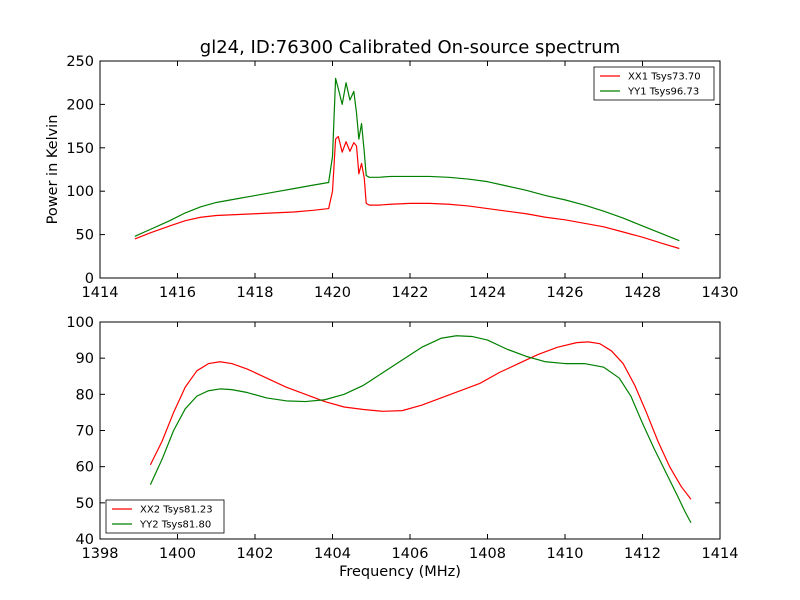 The height and width of the screenshot is (600, 800). I want to click on top-x-tick-label: 1418, so click(255, 293).